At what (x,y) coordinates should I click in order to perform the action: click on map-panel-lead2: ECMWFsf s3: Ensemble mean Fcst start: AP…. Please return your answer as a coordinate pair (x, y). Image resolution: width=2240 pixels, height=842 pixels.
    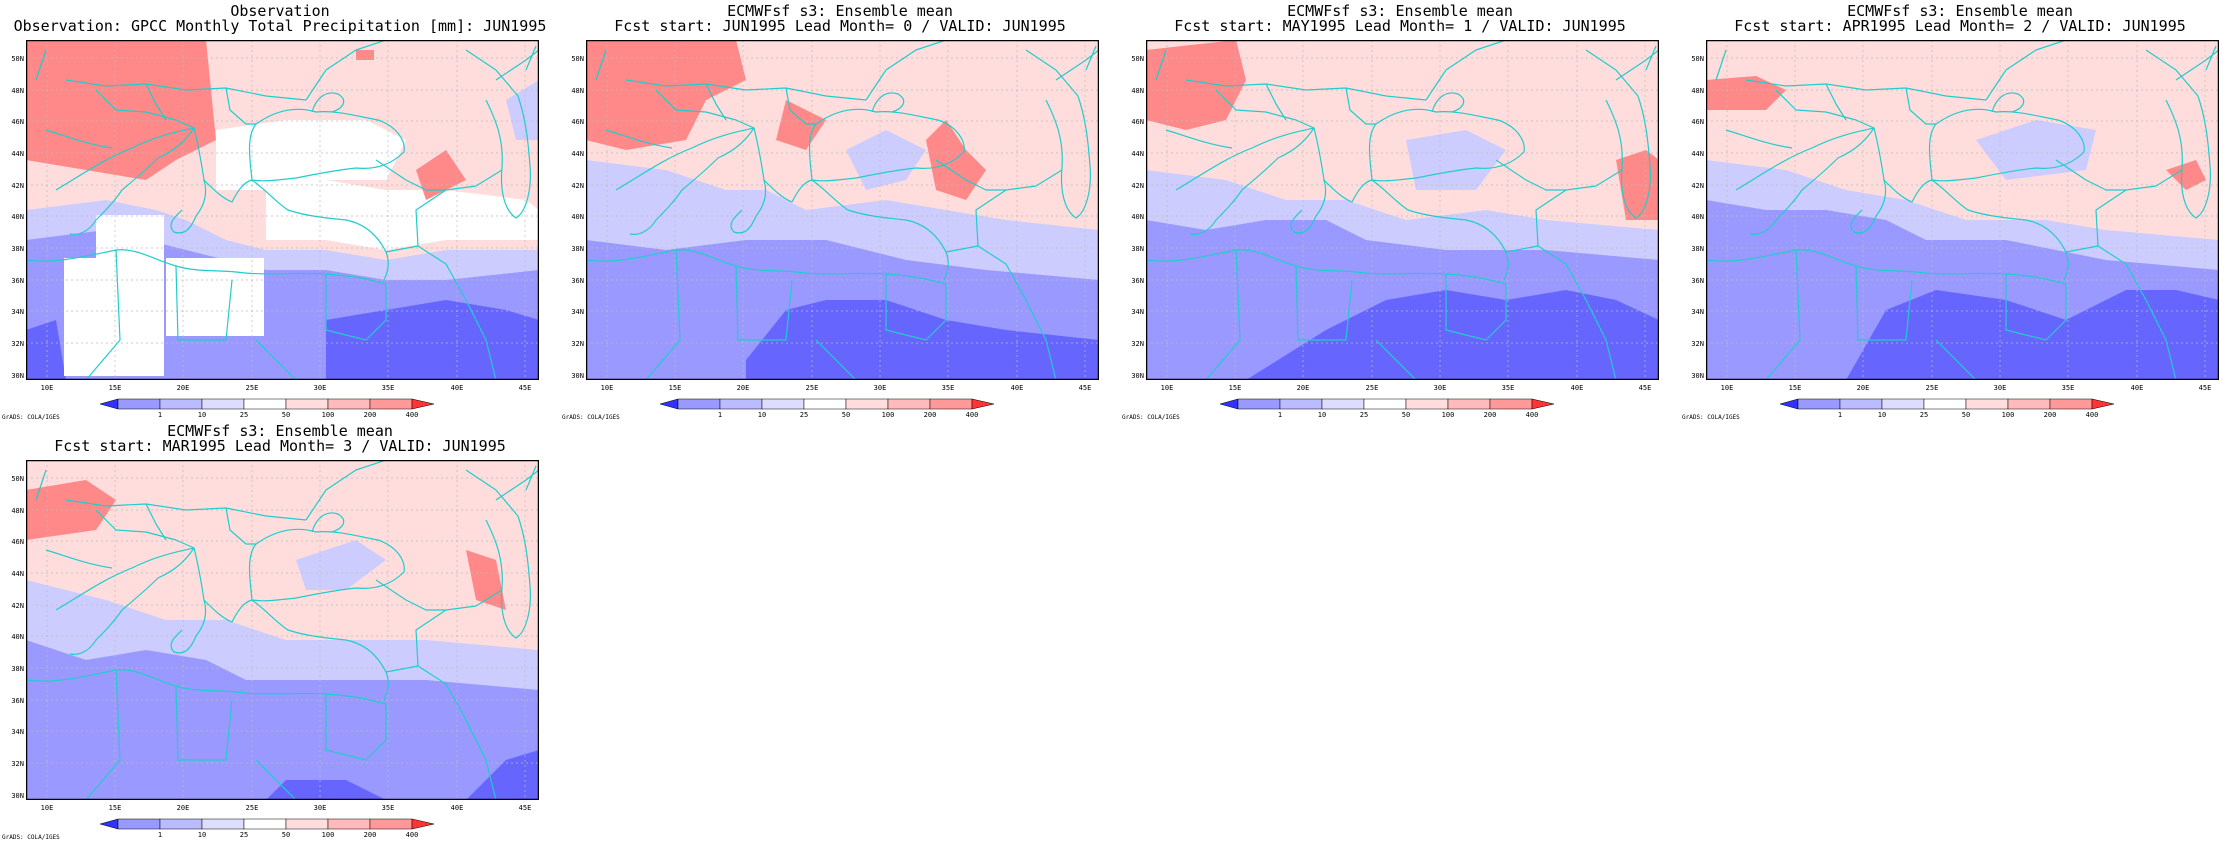
    Looking at the image, I should click on (1960, 210).